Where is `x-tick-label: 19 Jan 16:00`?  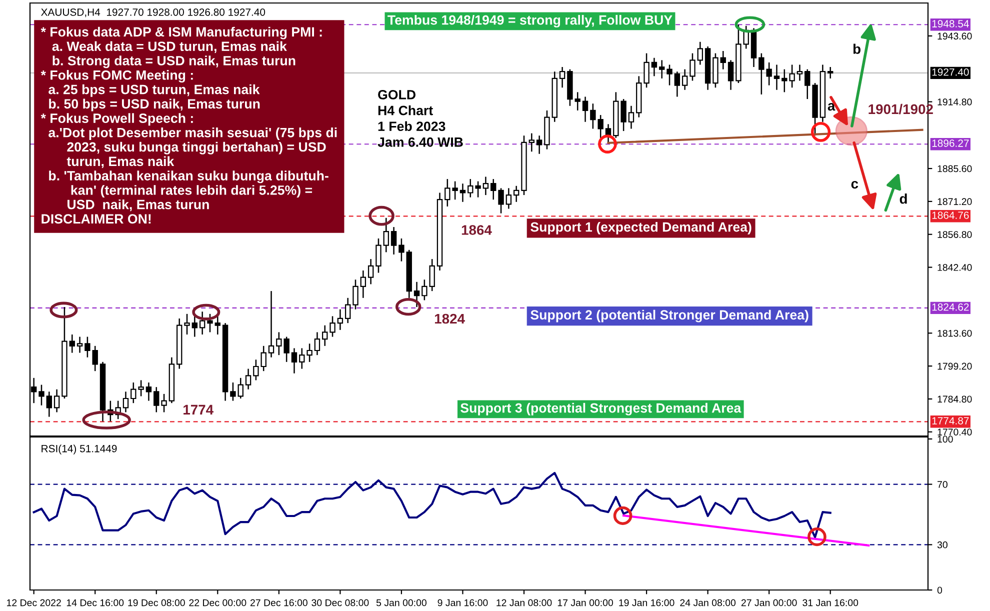
x-tick-label: 19 Jan 16:00 is located at coordinates (646, 602).